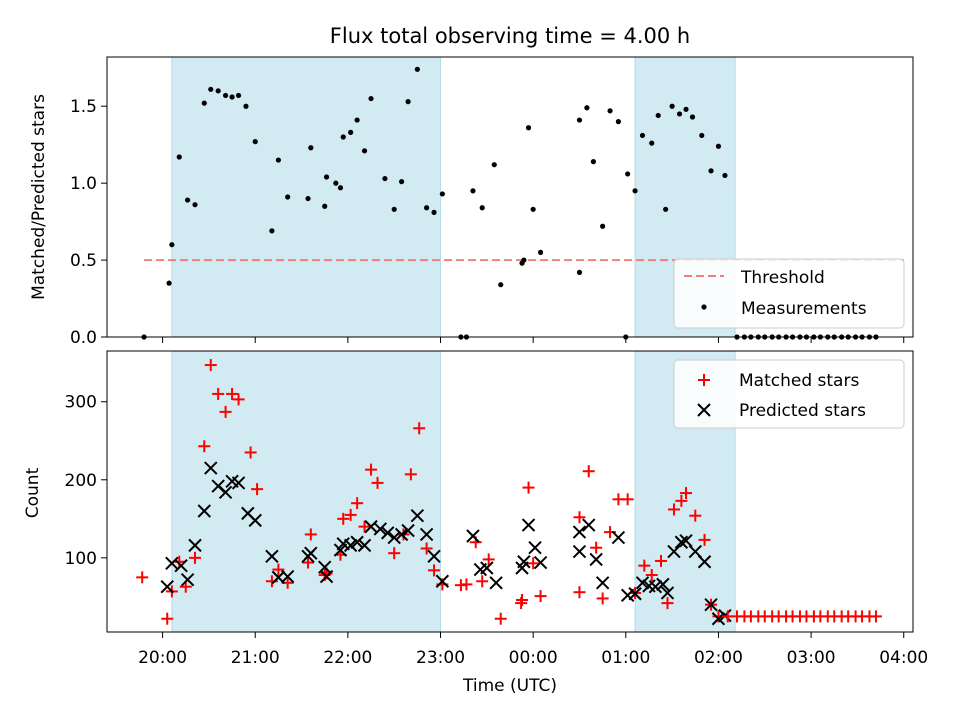 This screenshot has width=960, height=720. What do you see at coordinates (782, 278) in the screenshot?
I see `legend-threshold-label: Threshold` at bounding box center [782, 278].